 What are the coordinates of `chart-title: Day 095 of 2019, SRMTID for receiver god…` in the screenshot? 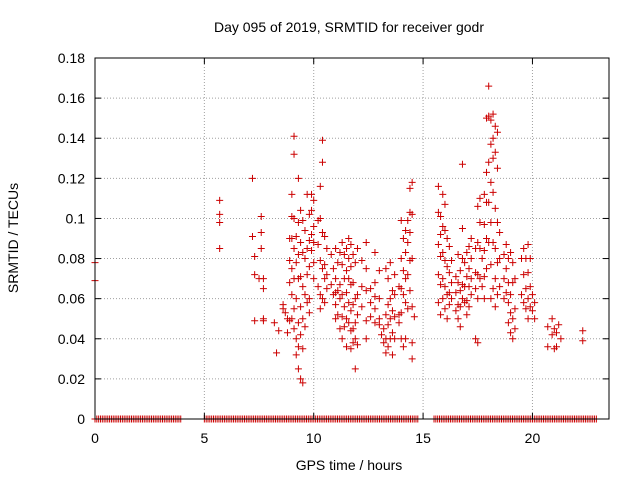 It's located at (349, 27).